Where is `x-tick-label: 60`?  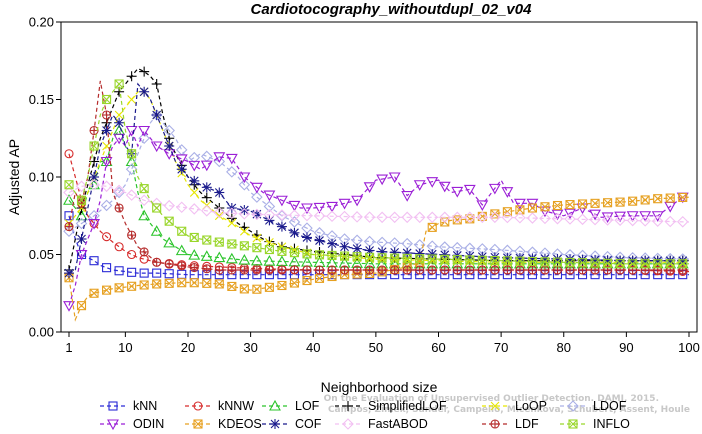
x-tick-label: 60 is located at coordinates (438, 347).